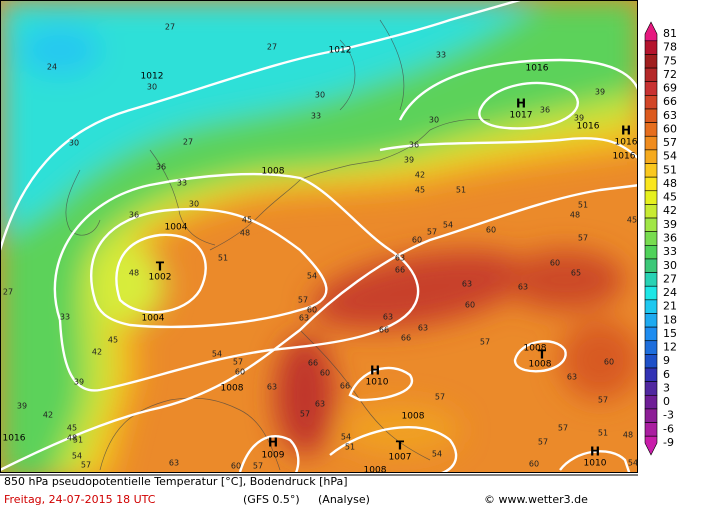 The image size is (704, 513). I want to click on coastline, so click(190, 434).